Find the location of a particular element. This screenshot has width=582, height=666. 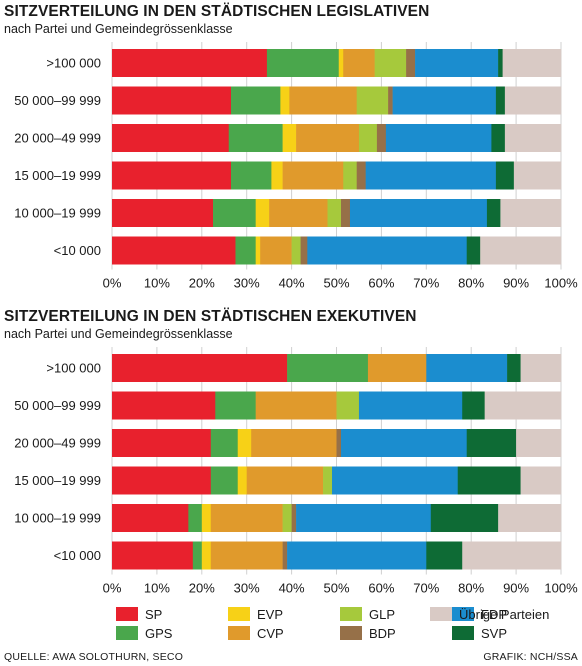

legislative-x-tick-label: 80% is located at coordinates (471, 283).